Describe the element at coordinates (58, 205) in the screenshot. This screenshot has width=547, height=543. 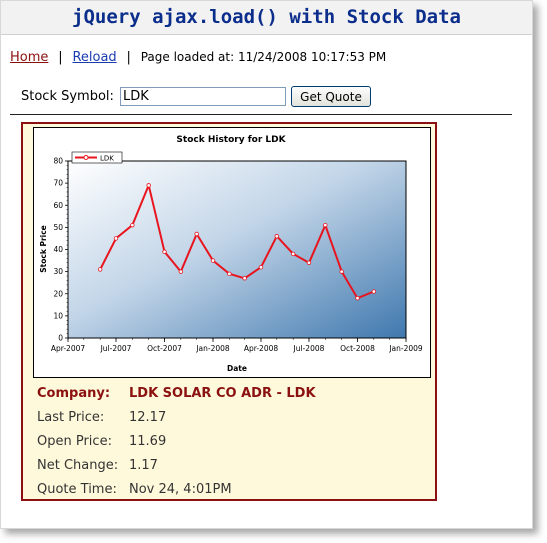
I see `y-tick-label: 60` at that location.